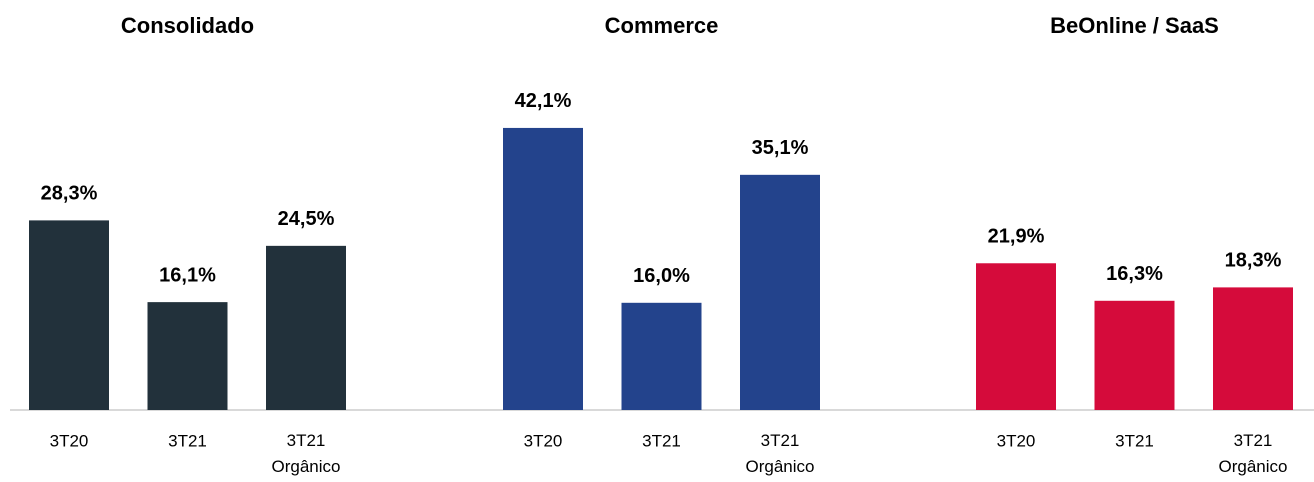 The width and height of the screenshot is (1314, 482). Describe the element at coordinates (1016, 237) in the screenshot. I see `value-label: 21,9%` at that location.